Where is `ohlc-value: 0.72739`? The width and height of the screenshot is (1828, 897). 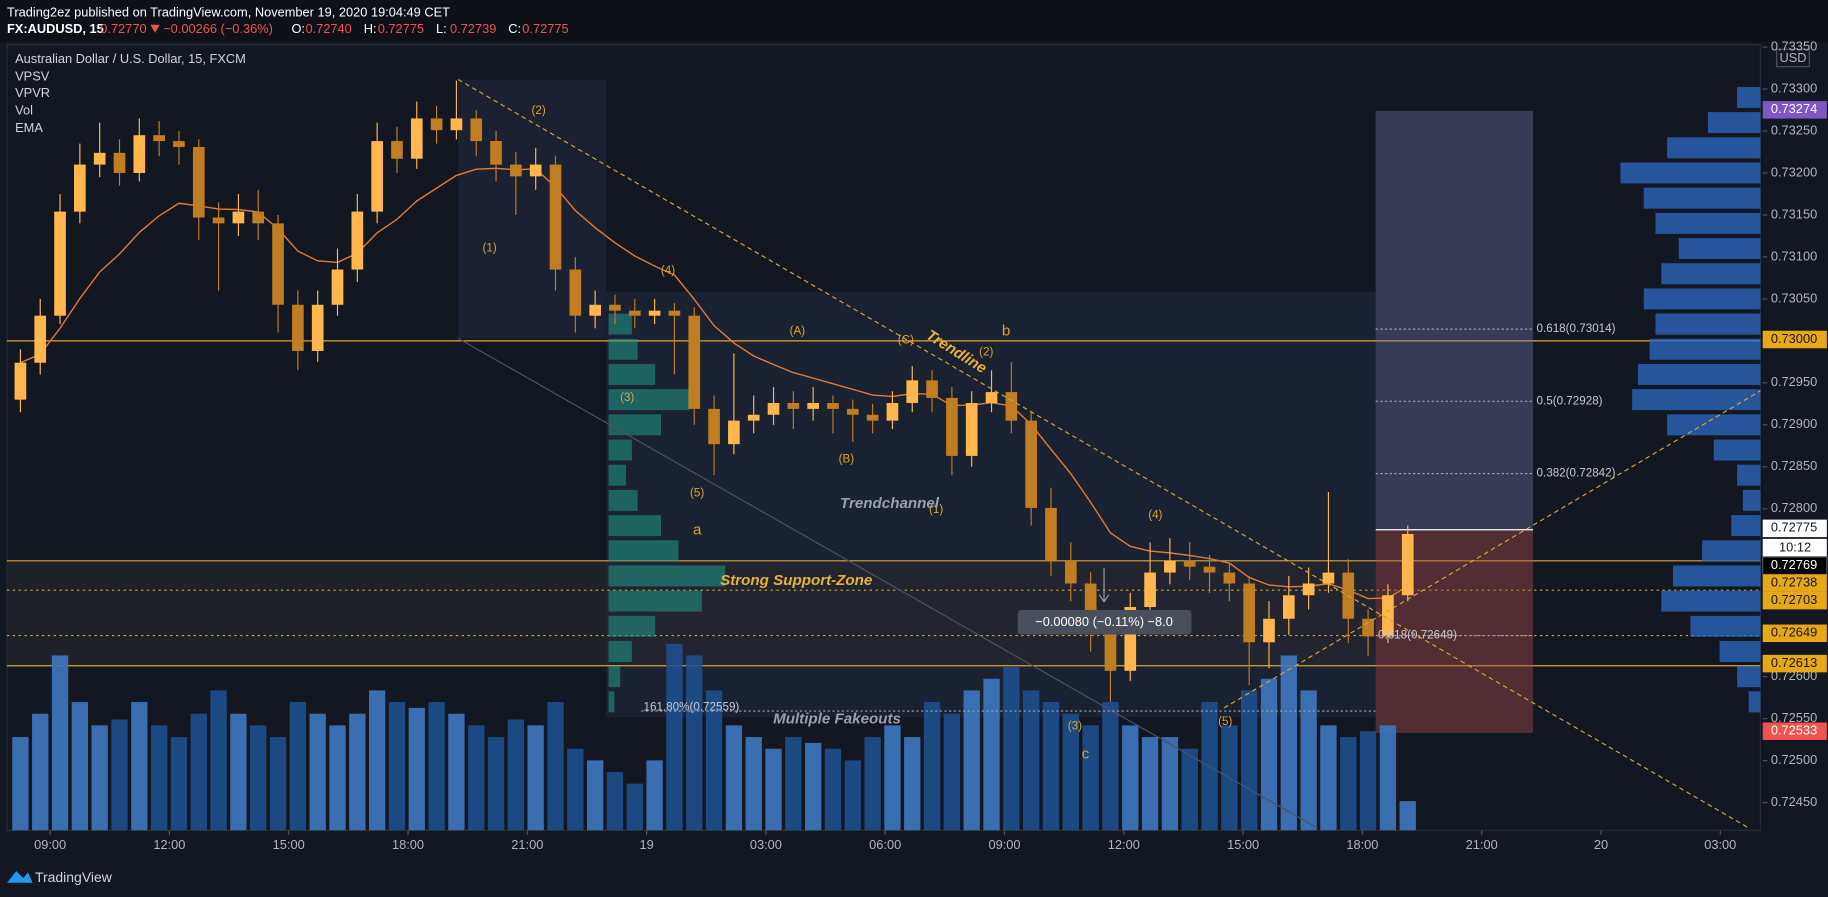 ohlc-value: 0.72739 is located at coordinates (473, 28).